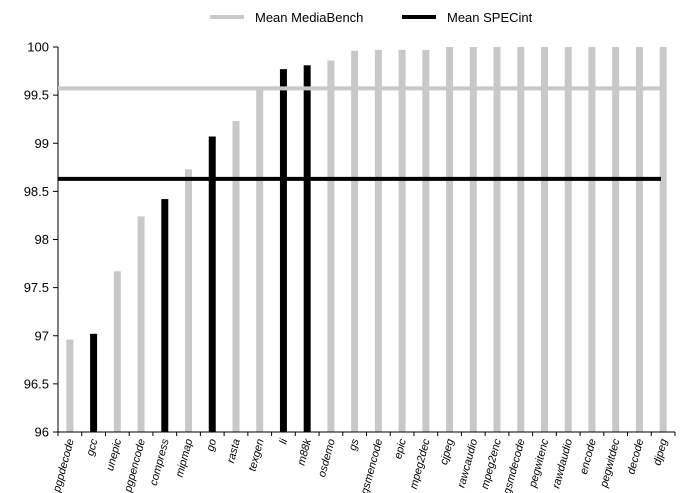 This screenshot has height=493, width=685. Describe the element at coordinates (160, 462) in the screenshot. I see `x-tick-label: compress` at that location.